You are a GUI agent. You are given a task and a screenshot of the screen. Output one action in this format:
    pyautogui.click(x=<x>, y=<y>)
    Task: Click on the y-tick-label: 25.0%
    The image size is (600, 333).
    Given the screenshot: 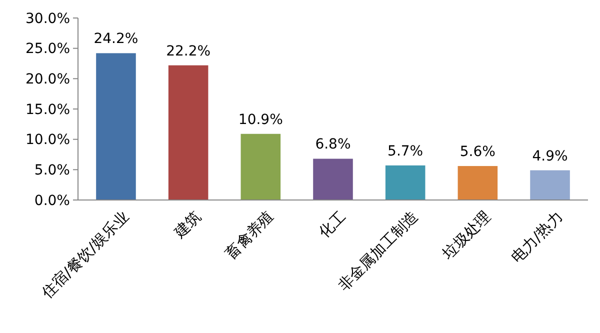 What is the action you would take?
    pyautogui.click(x=48, y=49)
    